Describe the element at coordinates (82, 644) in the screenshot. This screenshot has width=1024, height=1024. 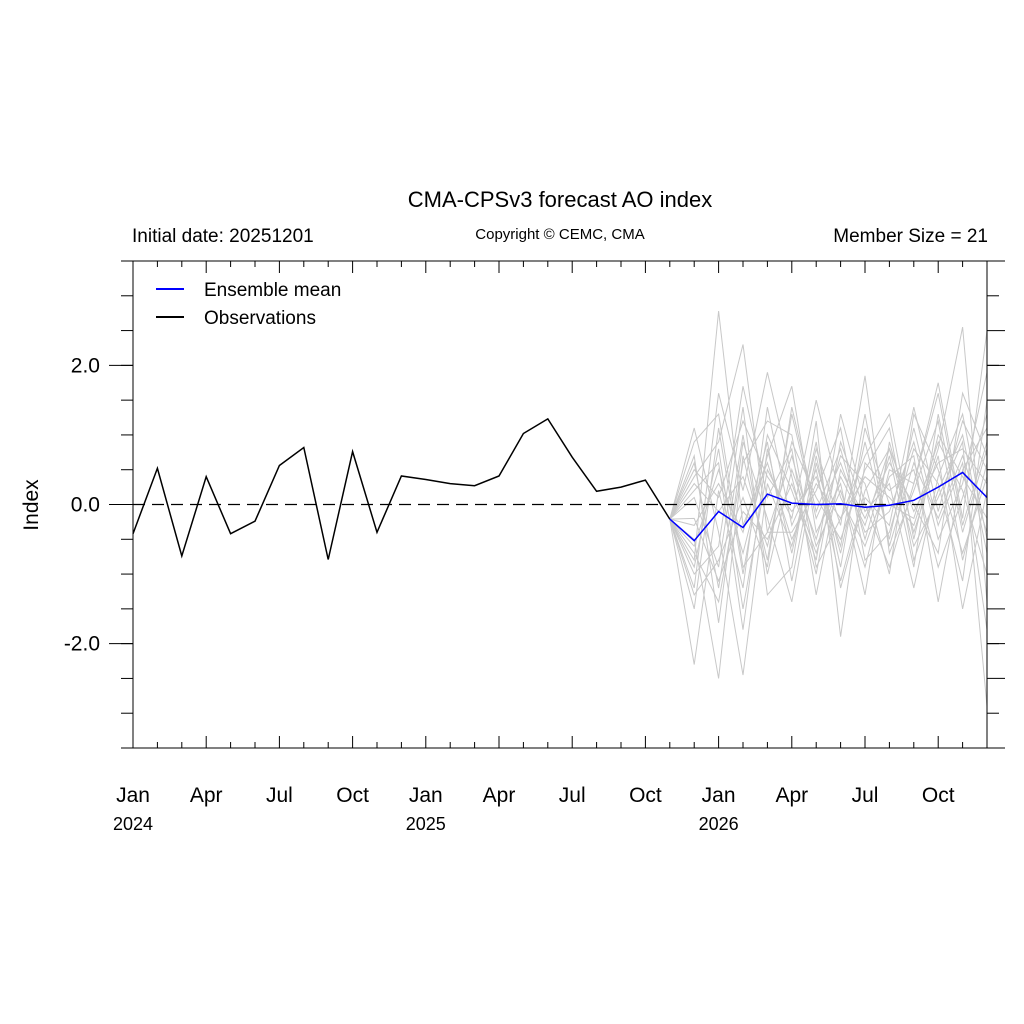
I see `y-tick-label: -2.0` at that location.